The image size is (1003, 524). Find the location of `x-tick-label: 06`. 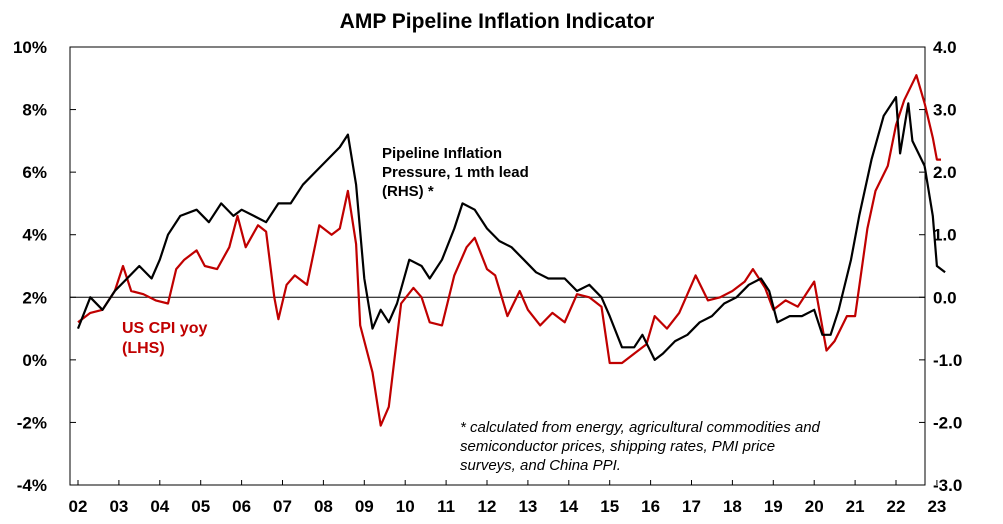

x-tick-label: 06 is located at coordinates (241, 506).